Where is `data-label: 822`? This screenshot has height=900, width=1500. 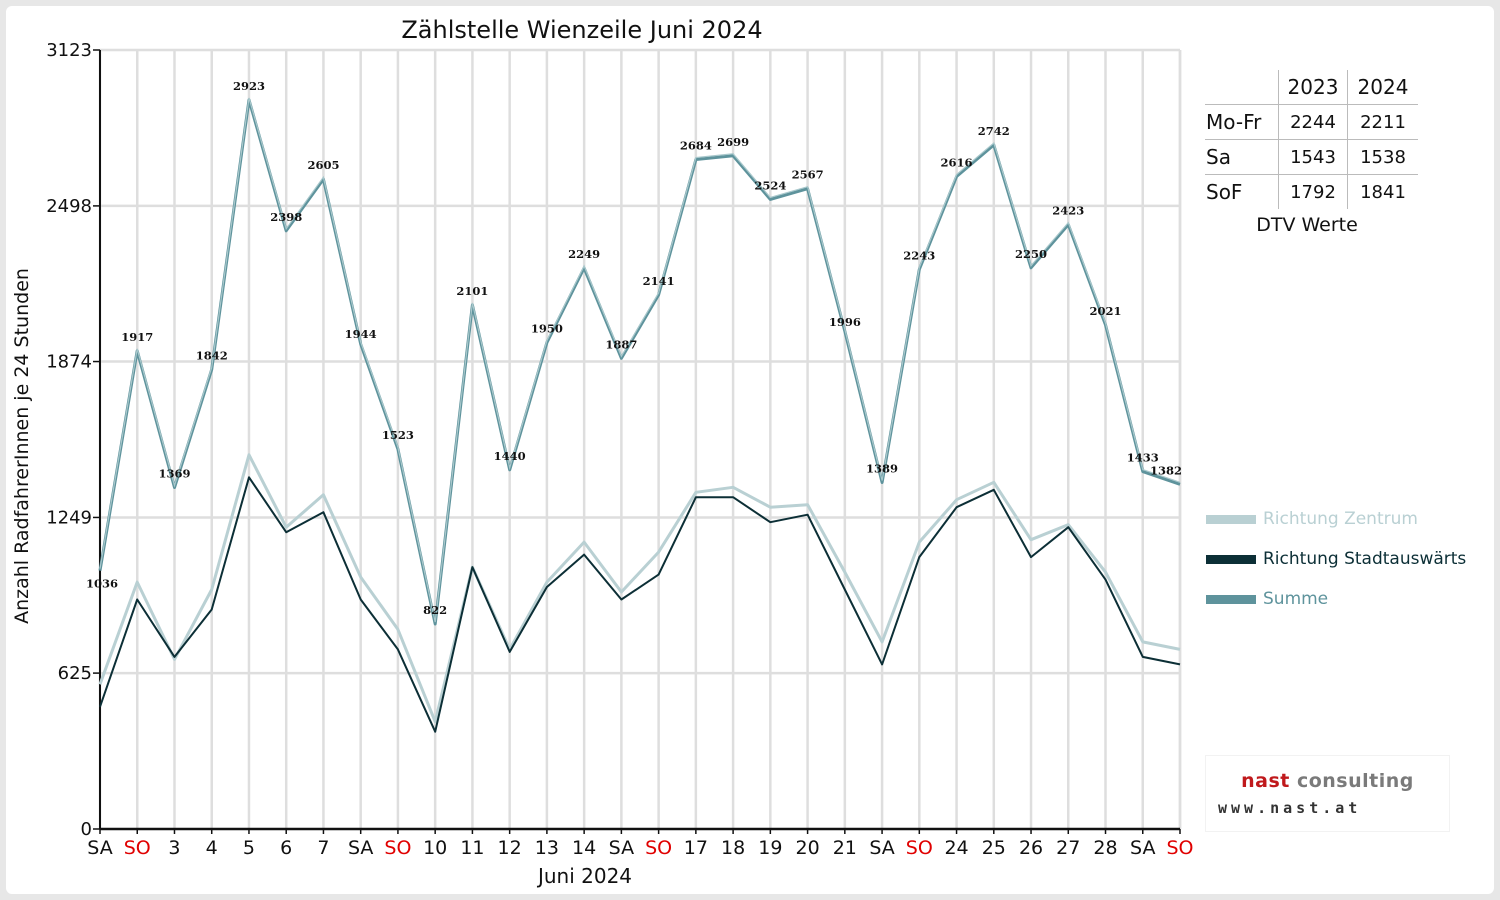
data-label: 822 is located at coordinates (435, 610).